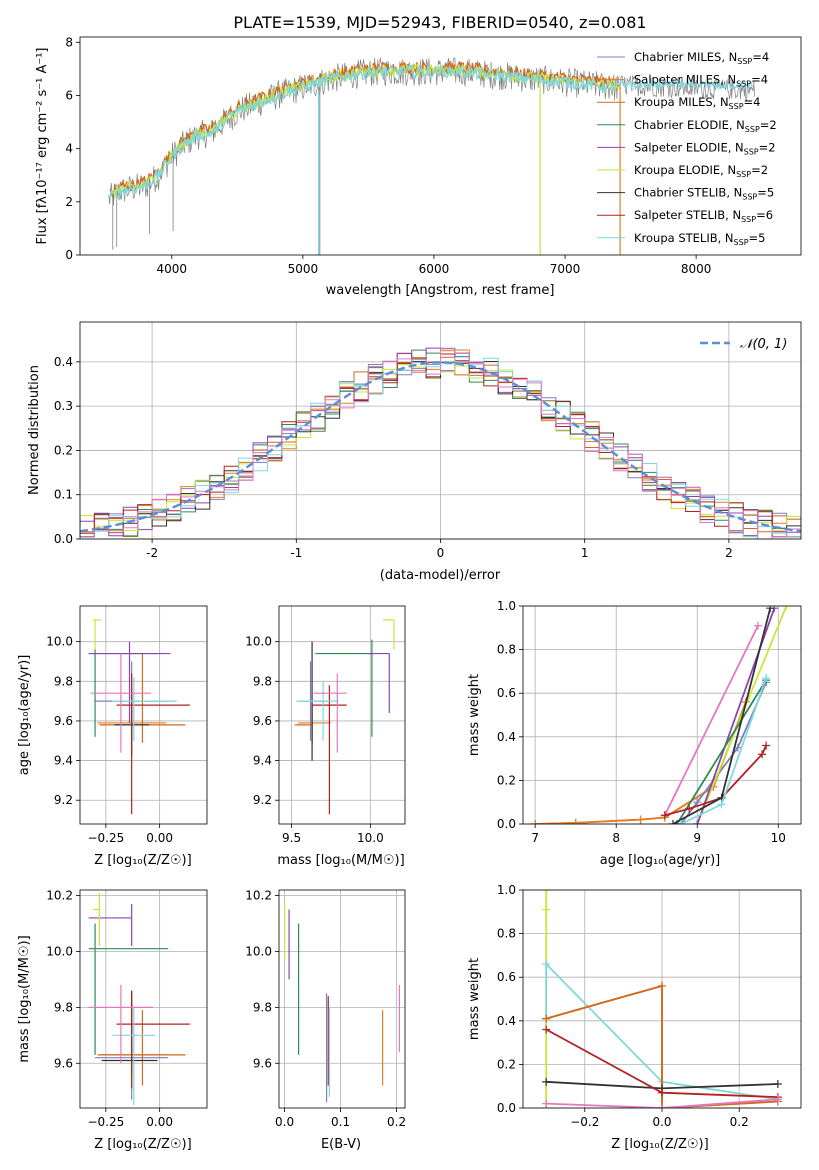  Describe the element at coordinates (697, 103) in the screenshot. I see `legend-label: Kroupa MILES, NSSP=4` at that location.